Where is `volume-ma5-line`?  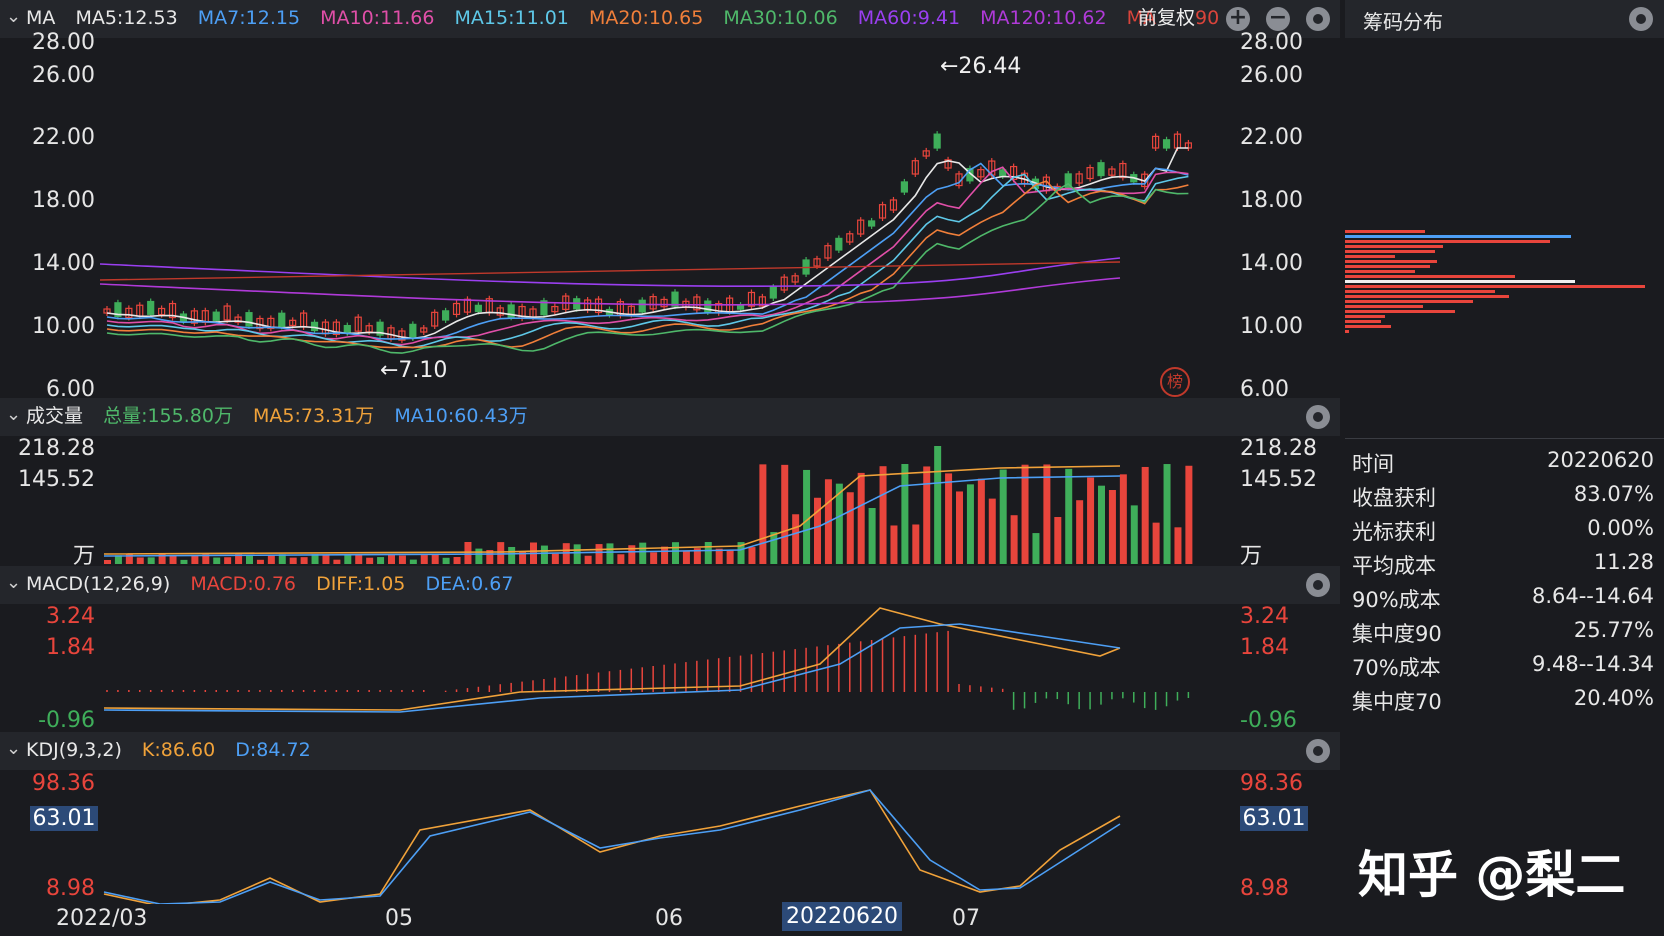 volume-ma5-line is located at coordinates (612, 510).